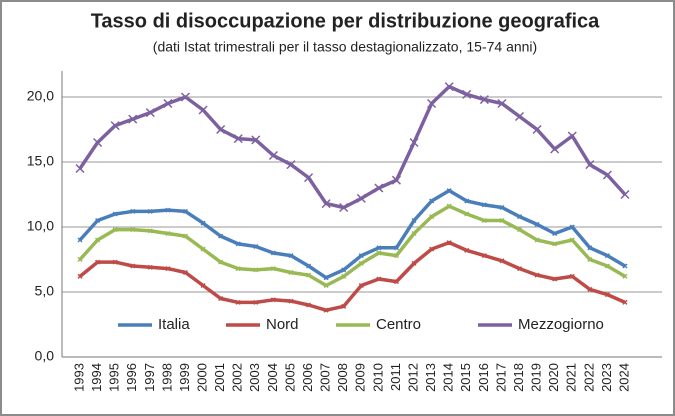 Image resolution: width=675 pixels, height=416 pixels. I want to click on x-tick-label: 2016, so click(483, 377).